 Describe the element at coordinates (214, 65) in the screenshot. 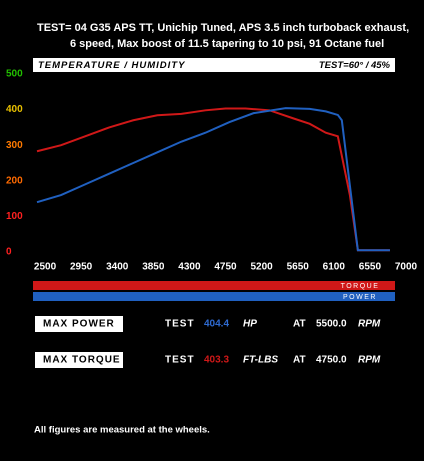

I see `title-bar` at that location.